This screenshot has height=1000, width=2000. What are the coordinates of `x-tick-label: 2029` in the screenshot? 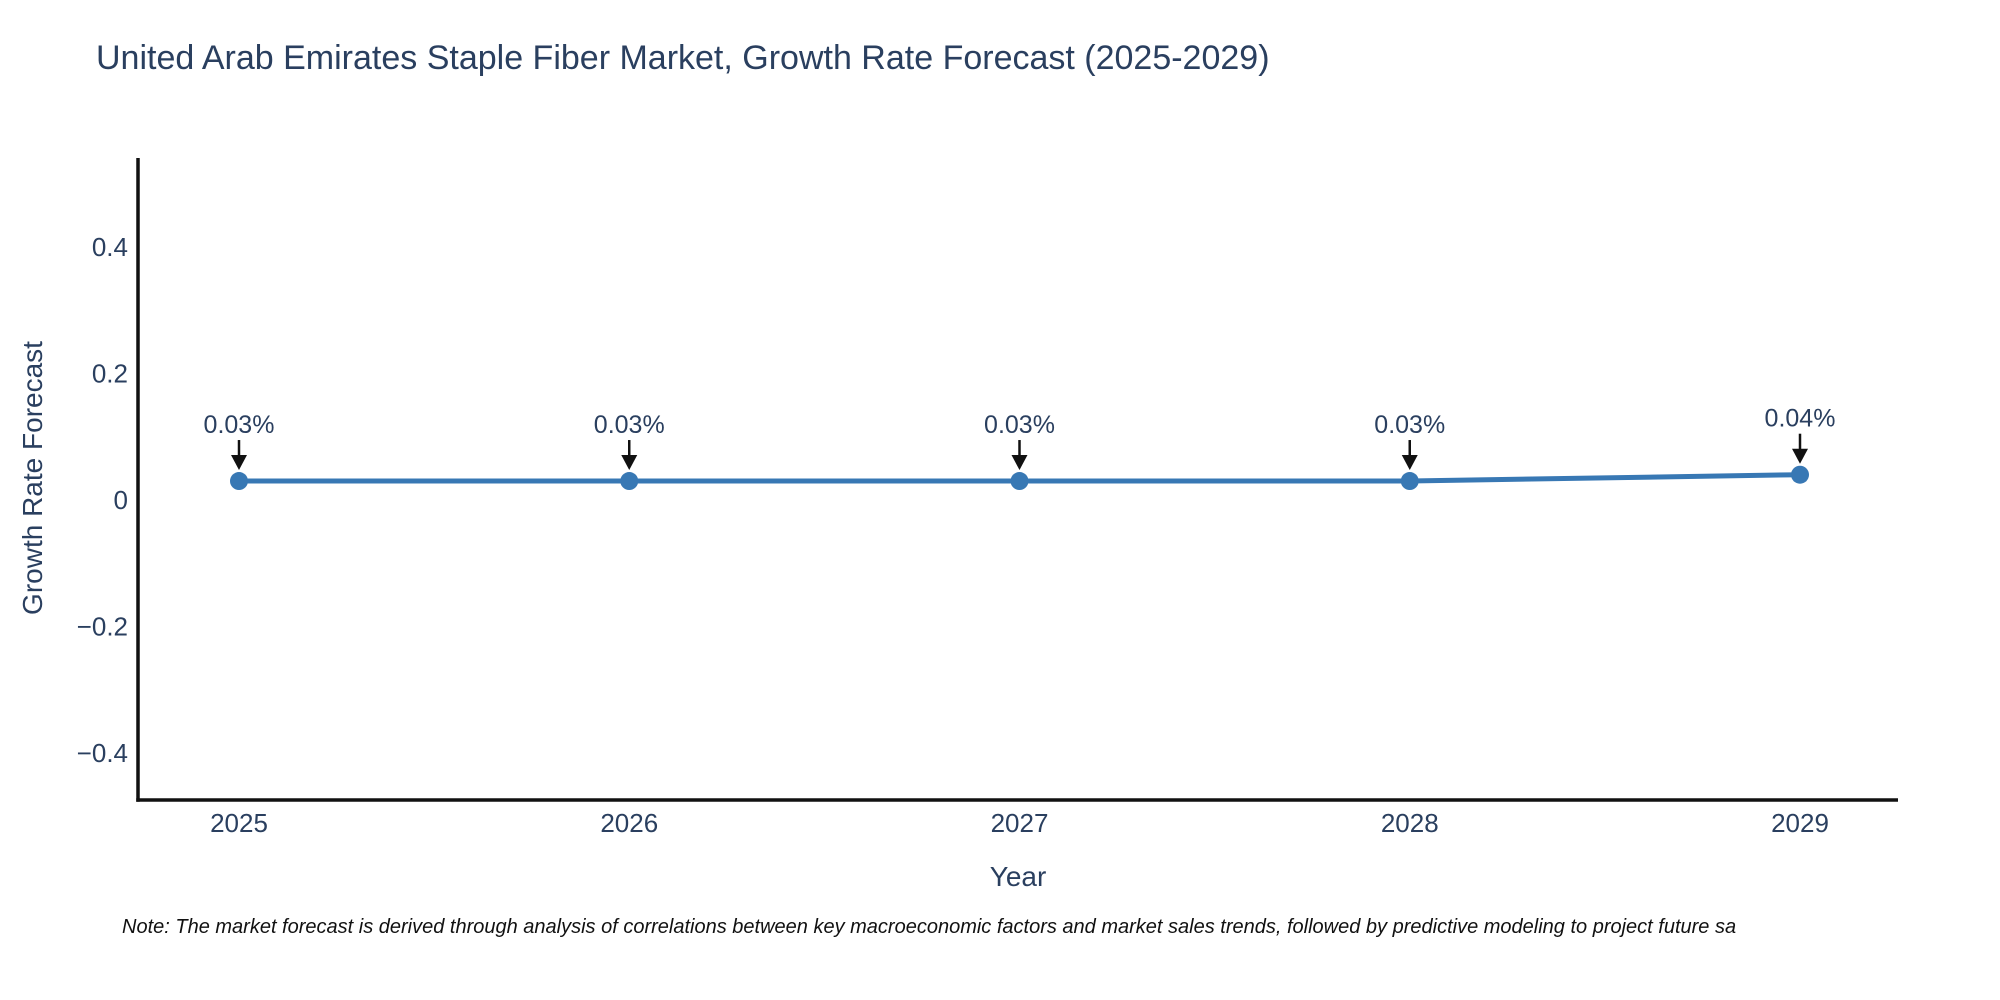 It's located at (1800, 823).